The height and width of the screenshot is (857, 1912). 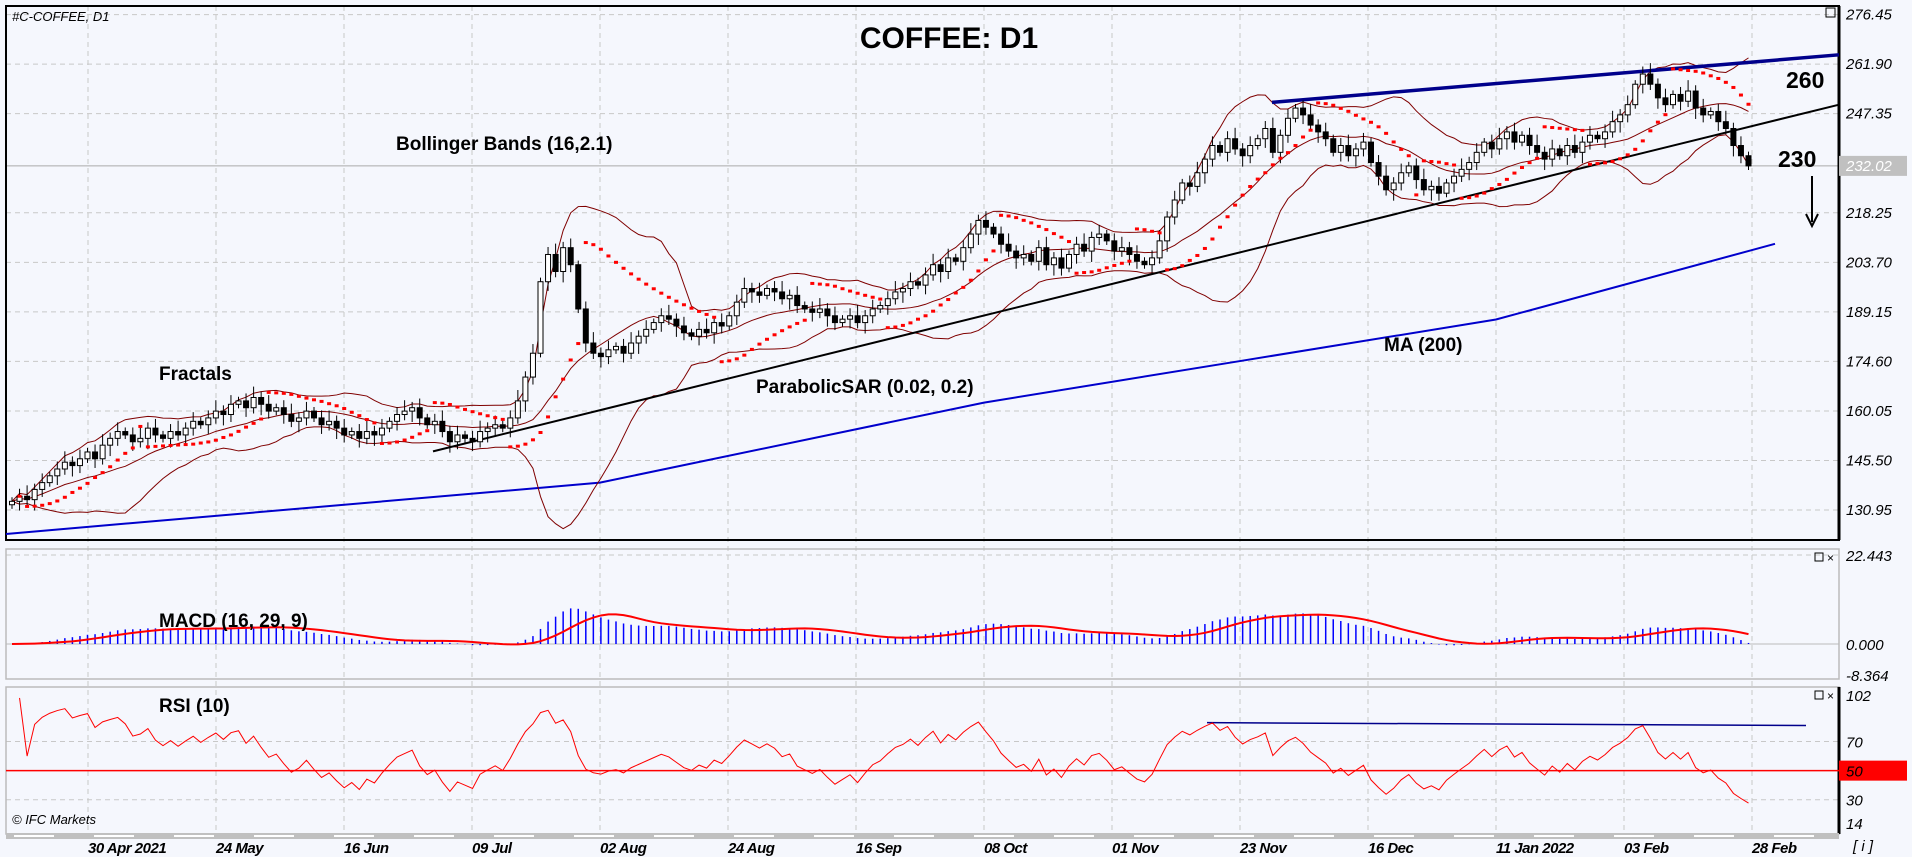 What do you see at coordinates (127, 848) in the screenshot?
I see `date-tick-label: 30 Apr 2021` at bounding box center [127, 848].